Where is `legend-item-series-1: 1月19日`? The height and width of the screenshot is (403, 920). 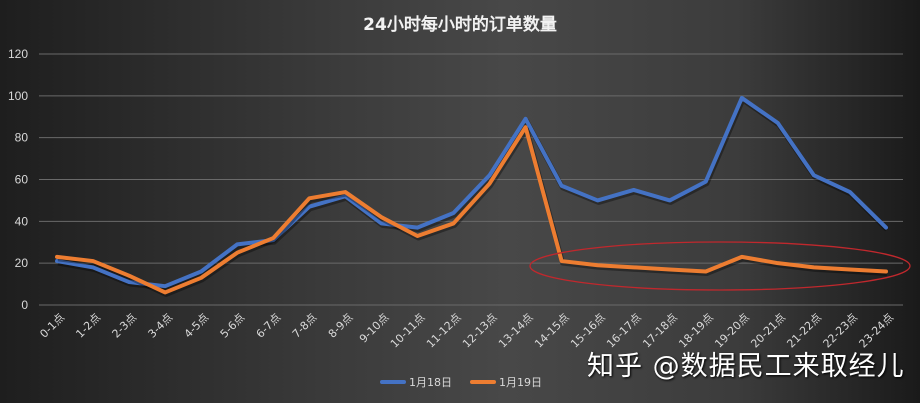
legend-item-series-1: 1月19日 is located at coordinates (506, 382).